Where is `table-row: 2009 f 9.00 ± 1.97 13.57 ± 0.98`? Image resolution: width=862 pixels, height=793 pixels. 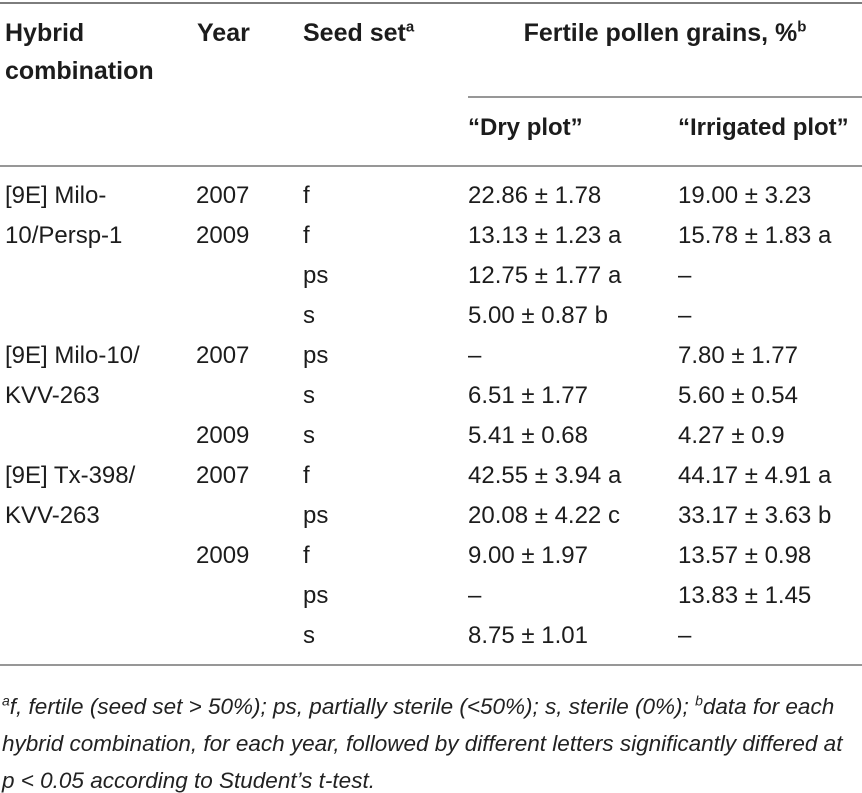 table-row: 2009 f 9.00 ± 1.97 13.57 ± 0.98 is located at coordinates (431, 556).